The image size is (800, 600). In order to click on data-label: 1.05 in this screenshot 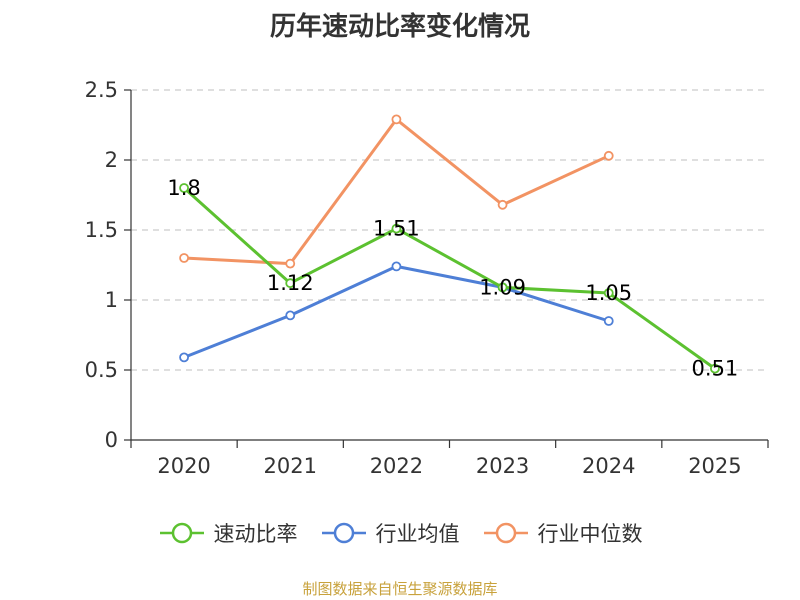, I will do `click(608, 293)`.